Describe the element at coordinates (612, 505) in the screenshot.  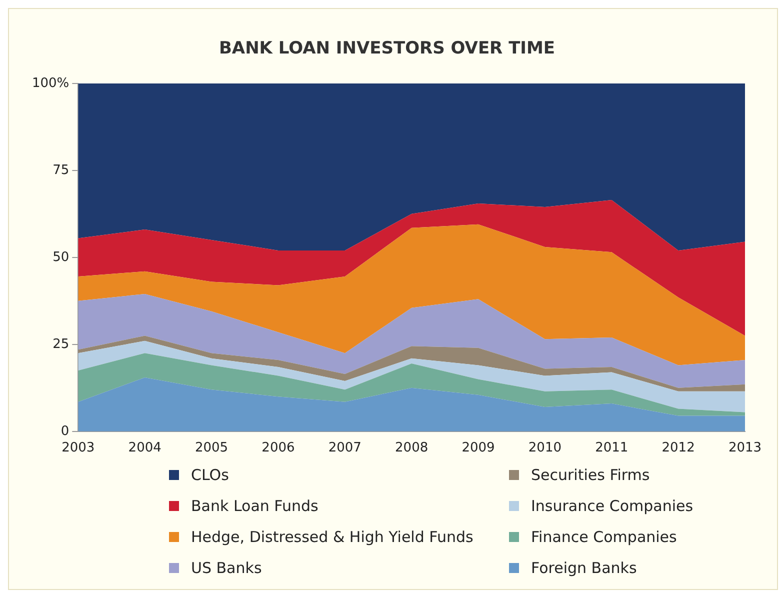
I see `legend-label: Insurance Companies` at that location.